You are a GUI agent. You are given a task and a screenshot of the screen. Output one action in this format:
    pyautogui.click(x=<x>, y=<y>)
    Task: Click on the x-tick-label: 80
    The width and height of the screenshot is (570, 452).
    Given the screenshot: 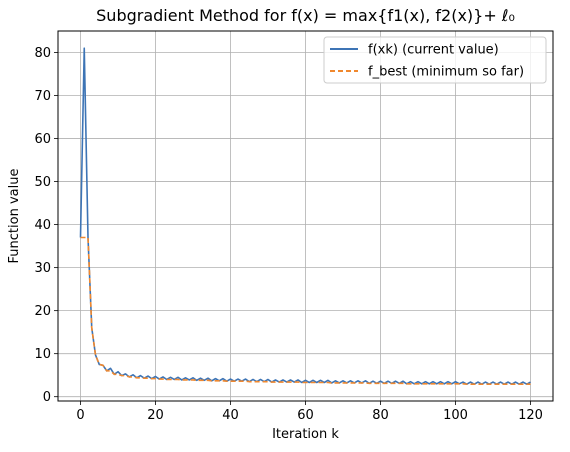 What is the action you would take?
    pyautogui.click(x=380, y=415)
    